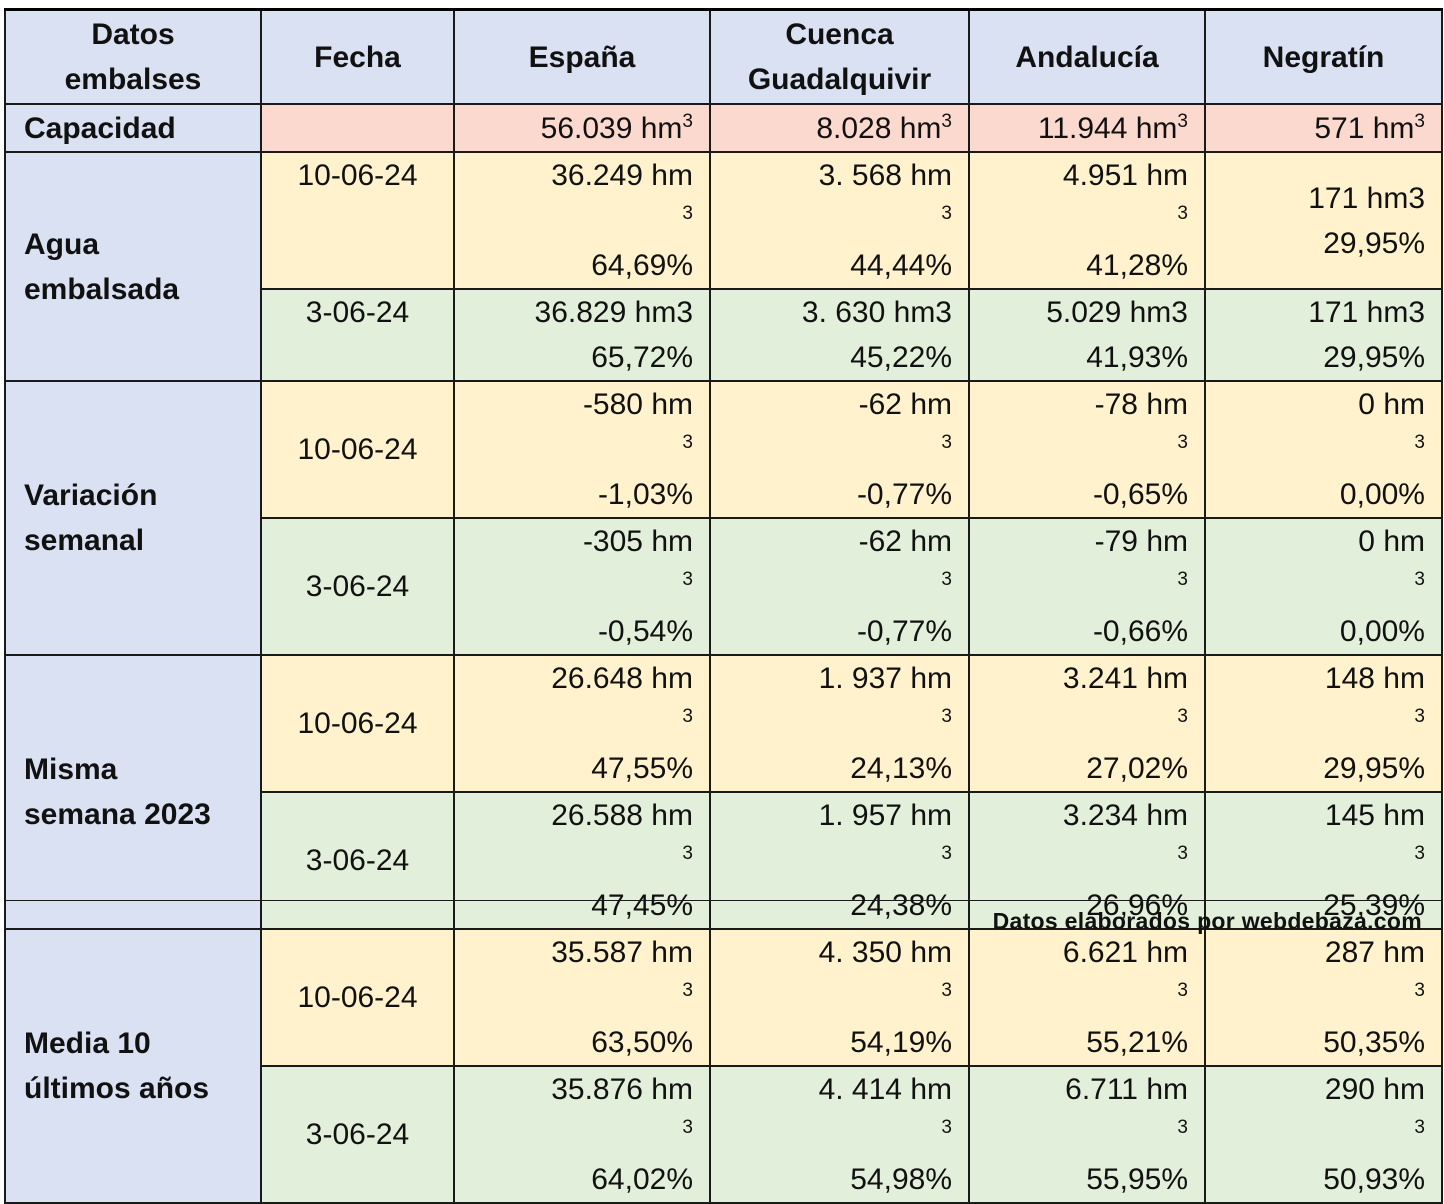 This screenshot has width=1444, height=1204. I want to click on negratin-cell: 290 hm 3 50,93%, so click(1323, 1134).